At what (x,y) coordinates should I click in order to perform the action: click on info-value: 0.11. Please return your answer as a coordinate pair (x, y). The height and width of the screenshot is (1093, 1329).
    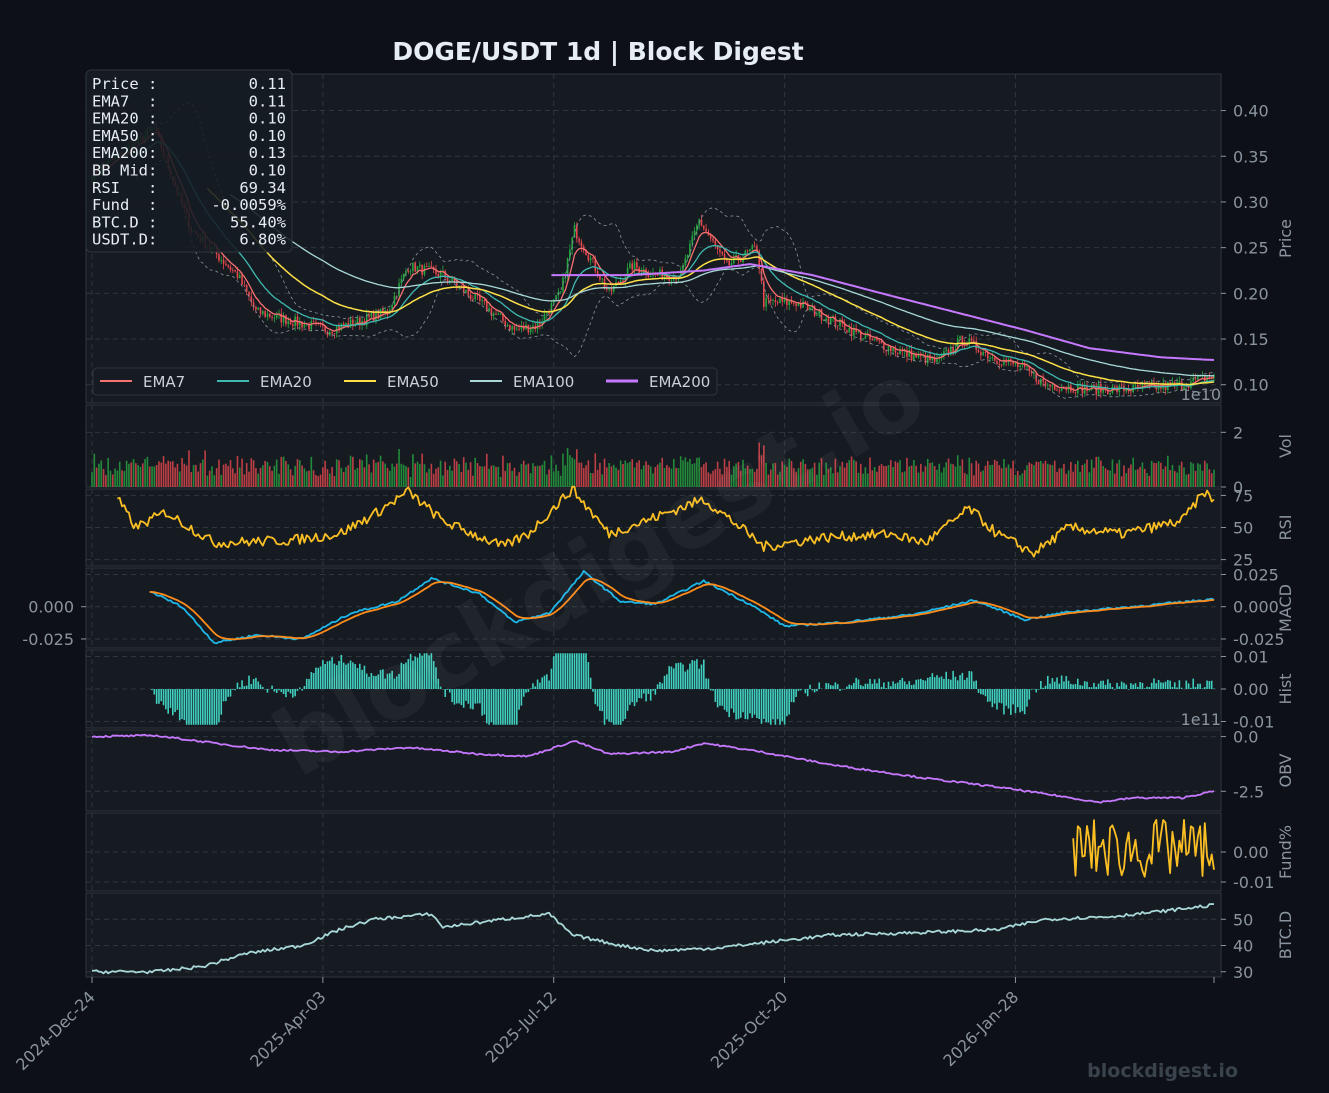
    Looking at the image, I should click on (267, 101).